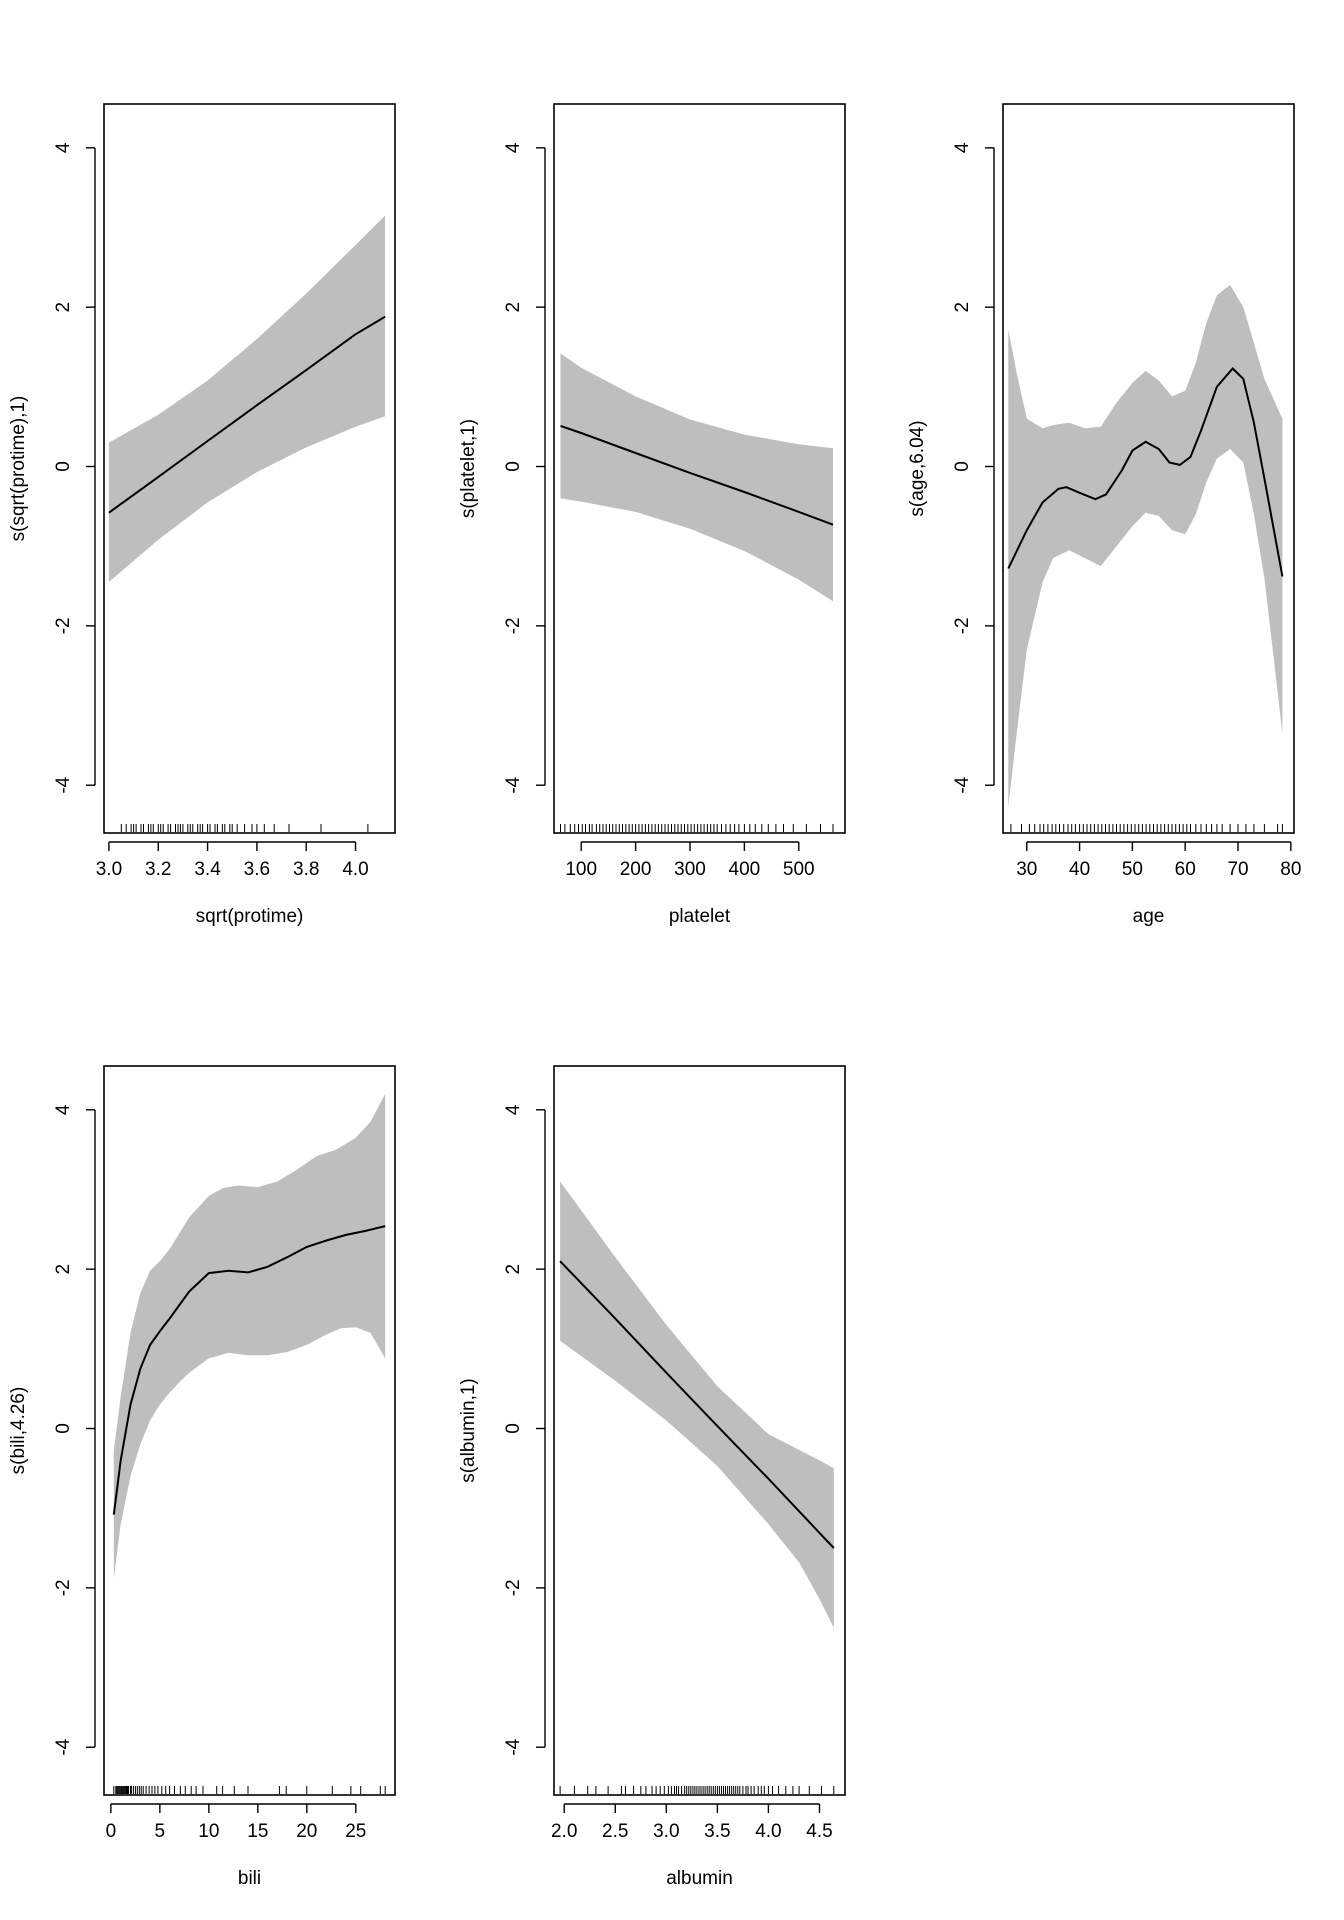 The height and width of the screenshot is (1920, 1344). I want to click on x-axis: 30 40 50 60 70 80 age, so click(1158, 884).